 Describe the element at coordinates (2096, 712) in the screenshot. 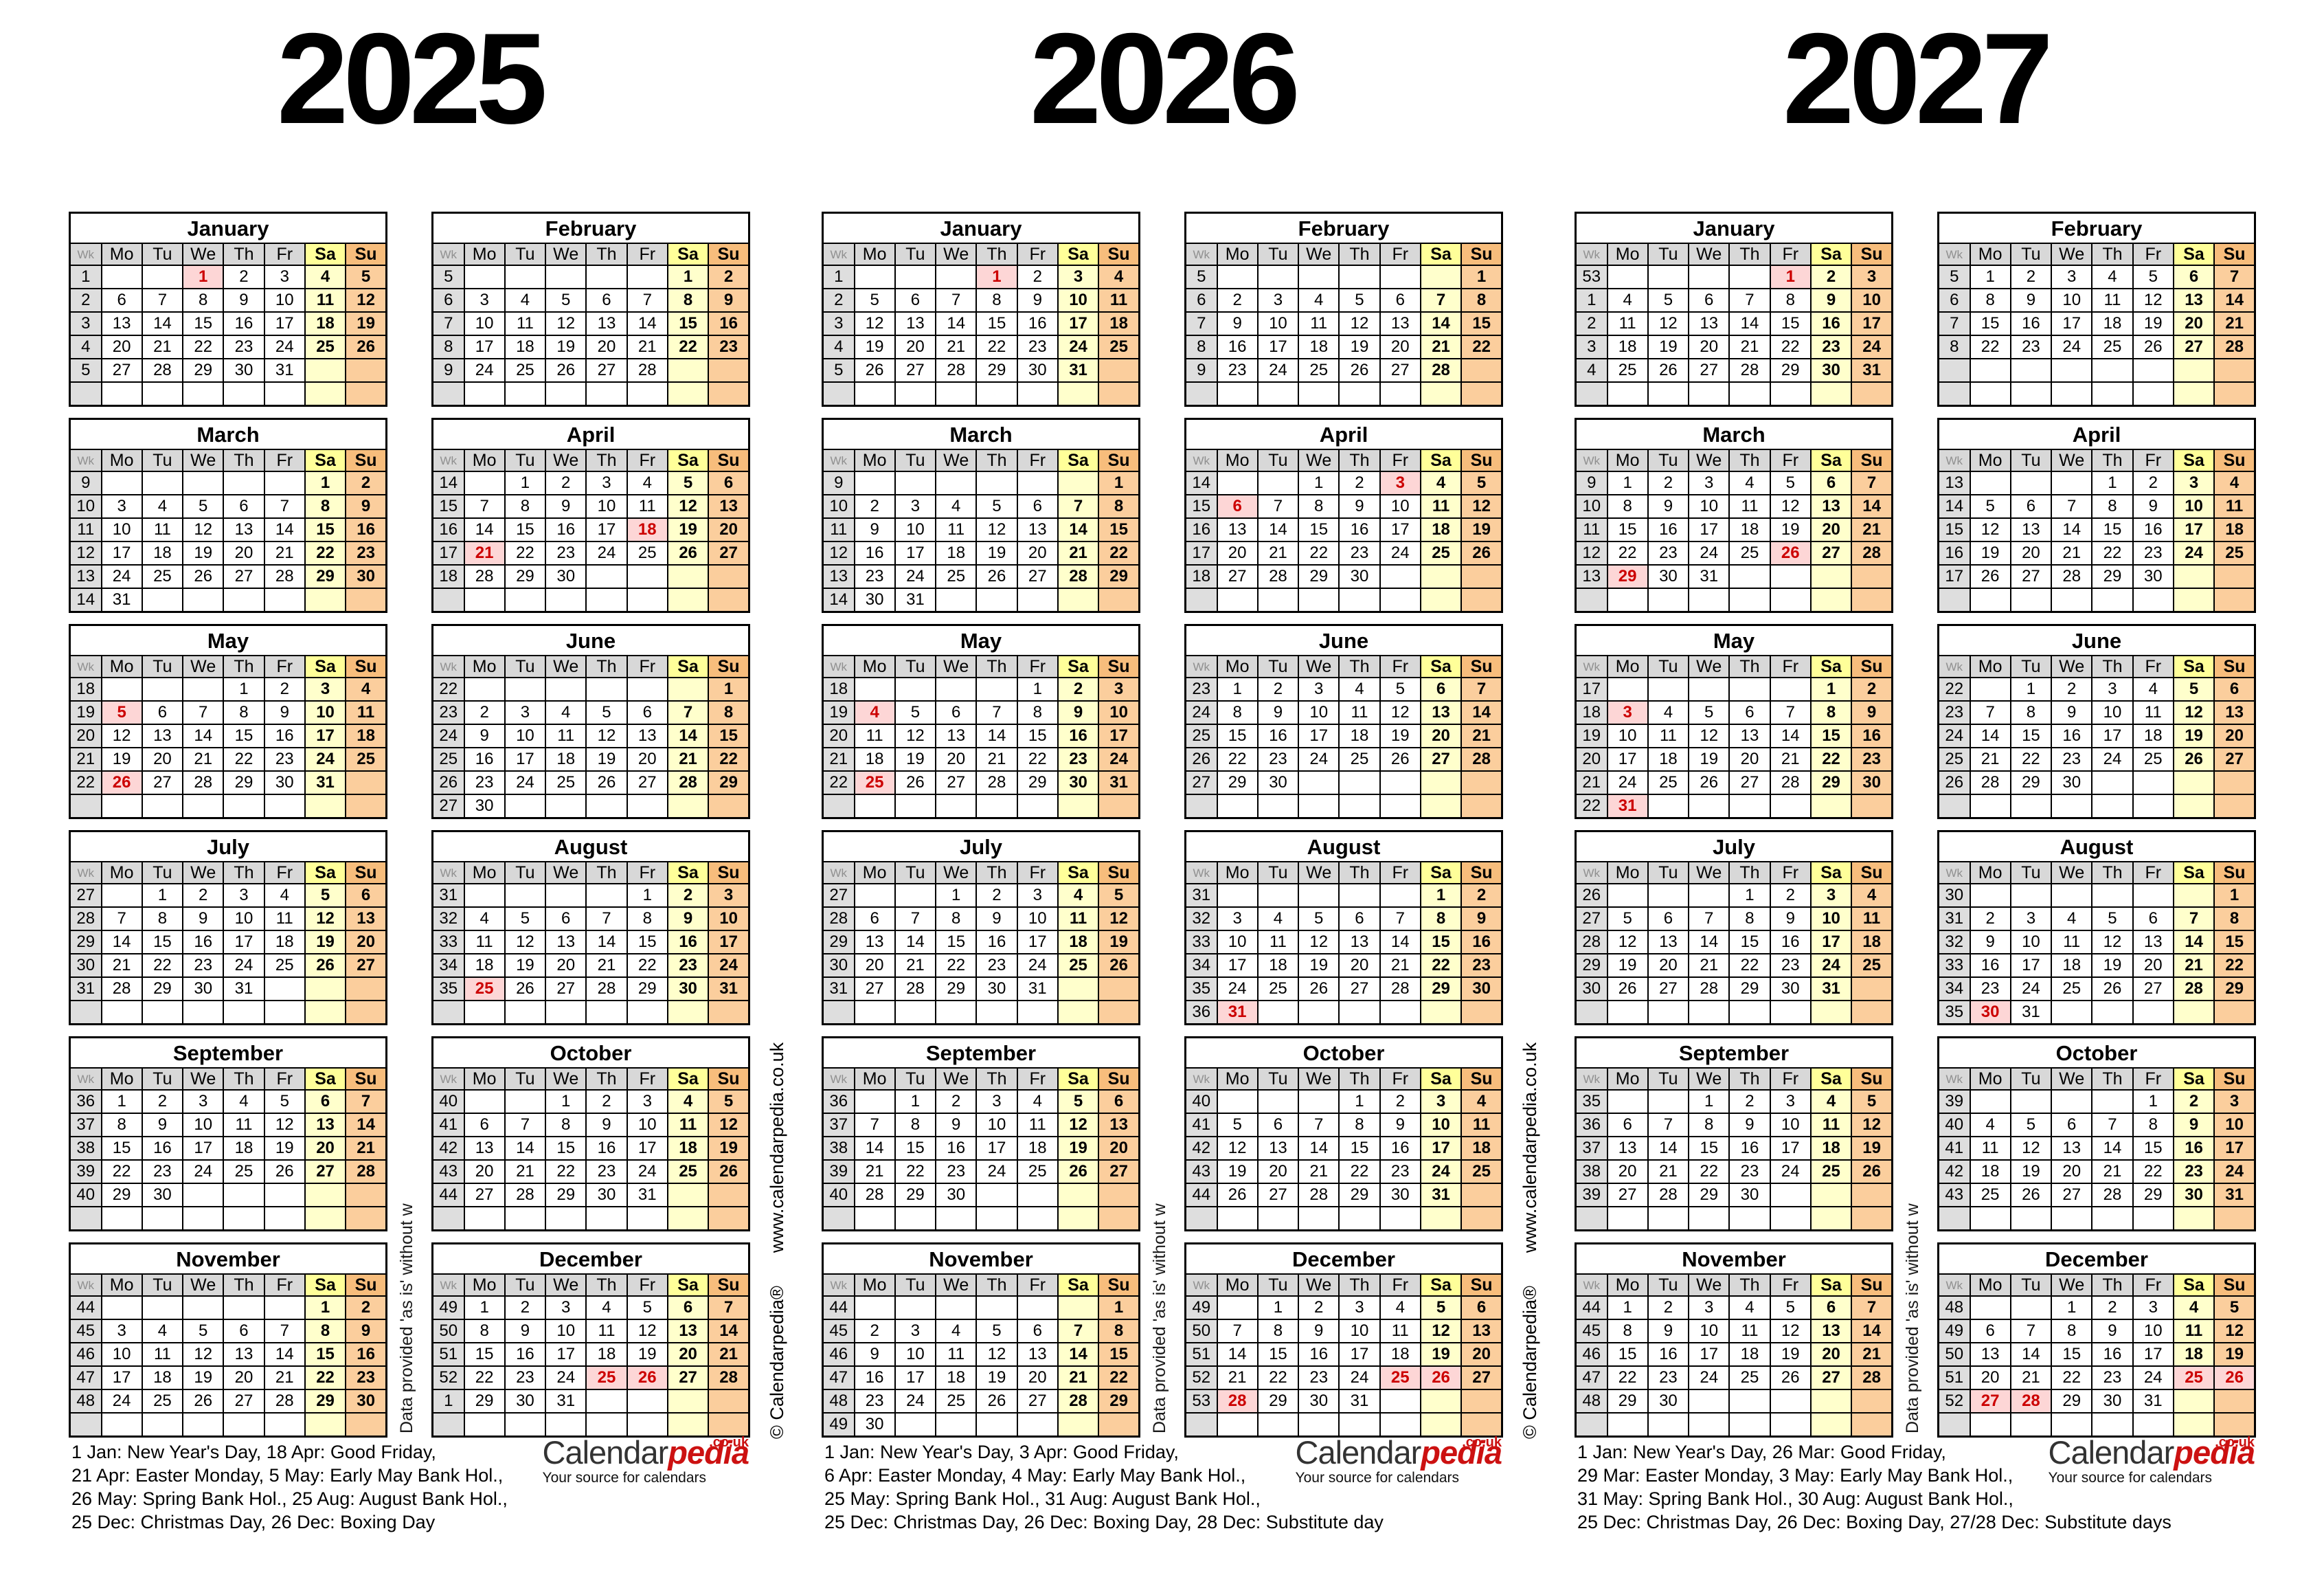

I see `week-row: 23 7 8 9 10 11 12 13` at that location.